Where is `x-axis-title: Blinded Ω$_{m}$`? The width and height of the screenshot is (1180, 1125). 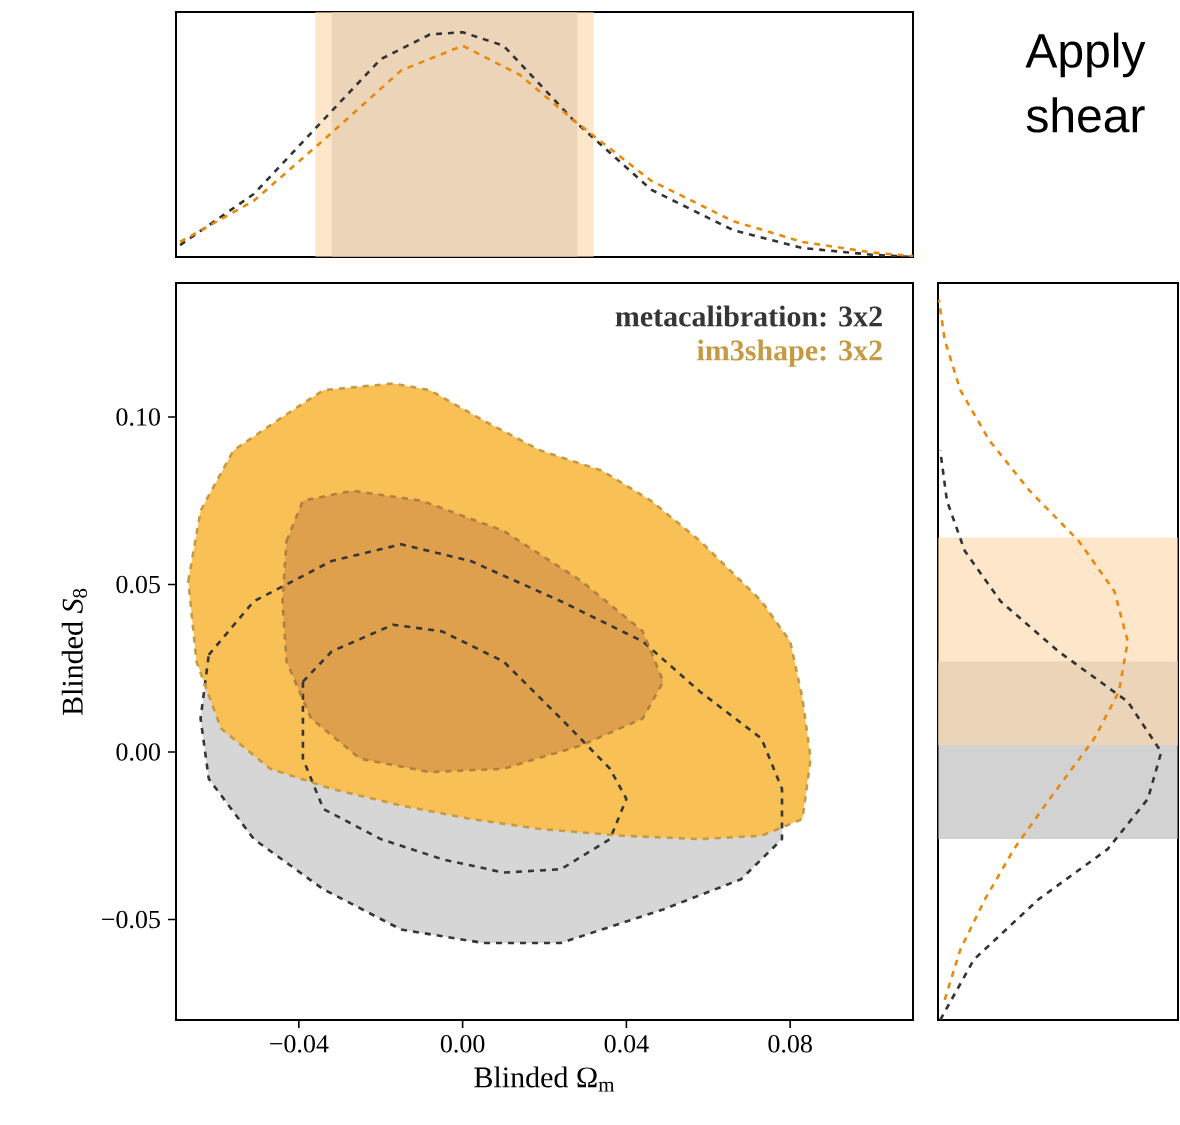
x-axis-title: Blinded Ω$_{m}$ is located at coordinates (544, 1079).